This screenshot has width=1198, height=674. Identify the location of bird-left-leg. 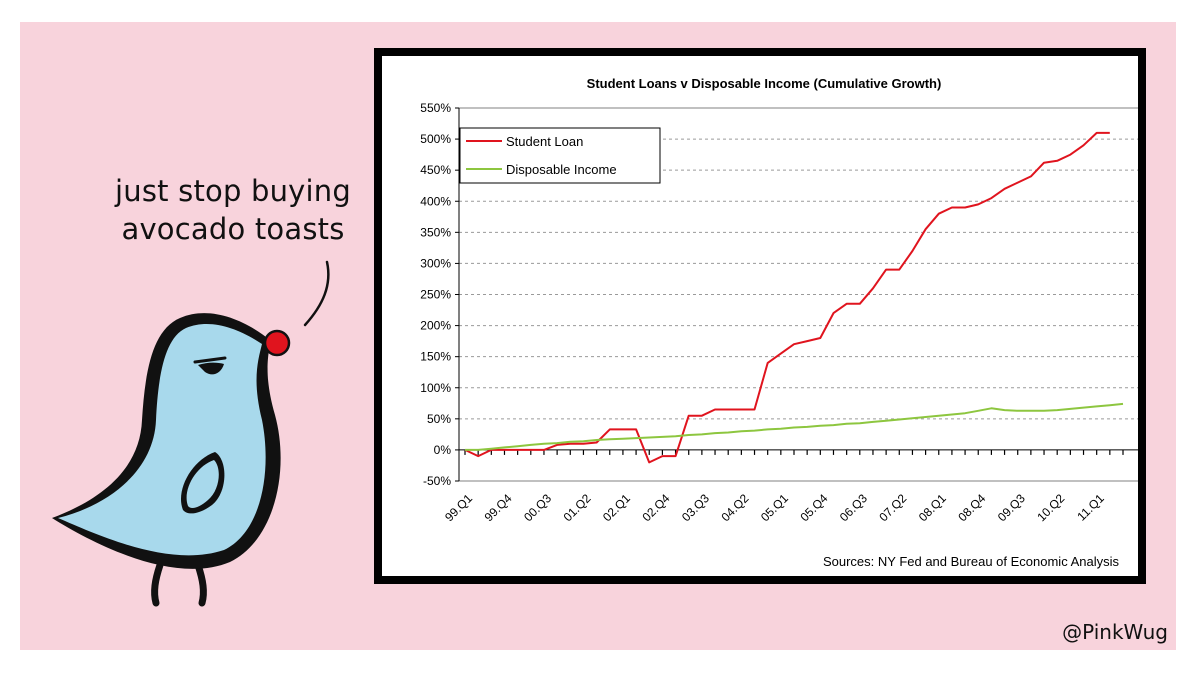
(157, 584).